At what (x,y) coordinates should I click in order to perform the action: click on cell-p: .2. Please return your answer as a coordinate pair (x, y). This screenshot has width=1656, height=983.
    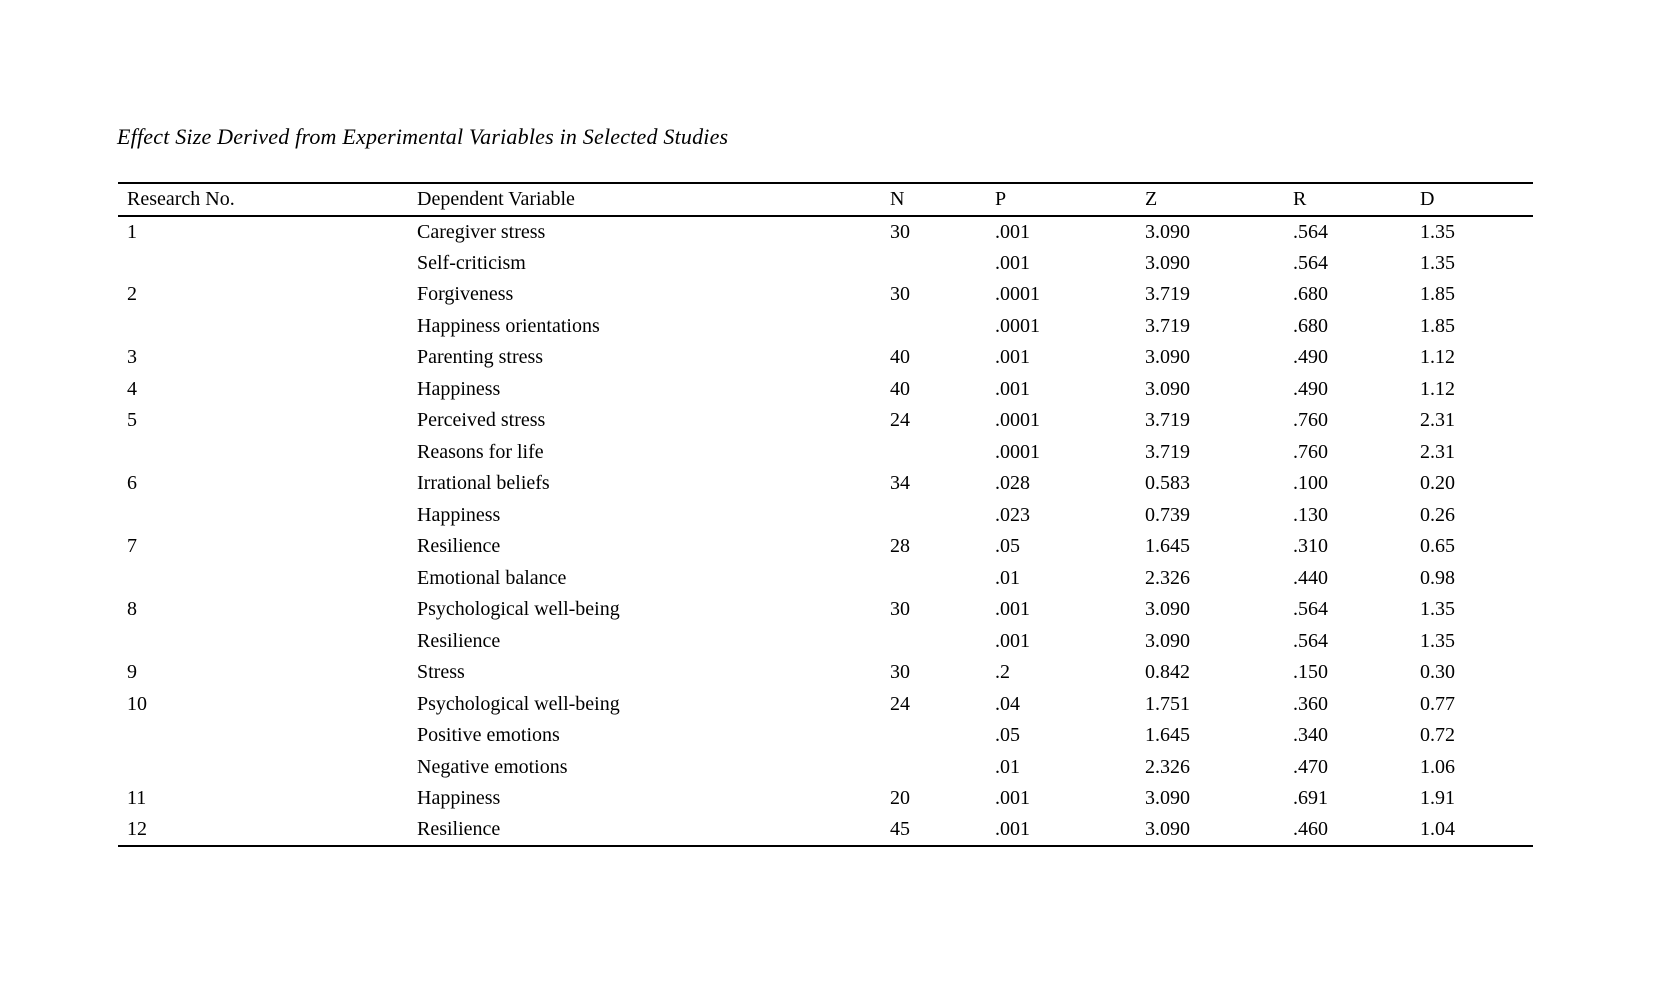
    Looking at the image, I should click on (1002, 672).